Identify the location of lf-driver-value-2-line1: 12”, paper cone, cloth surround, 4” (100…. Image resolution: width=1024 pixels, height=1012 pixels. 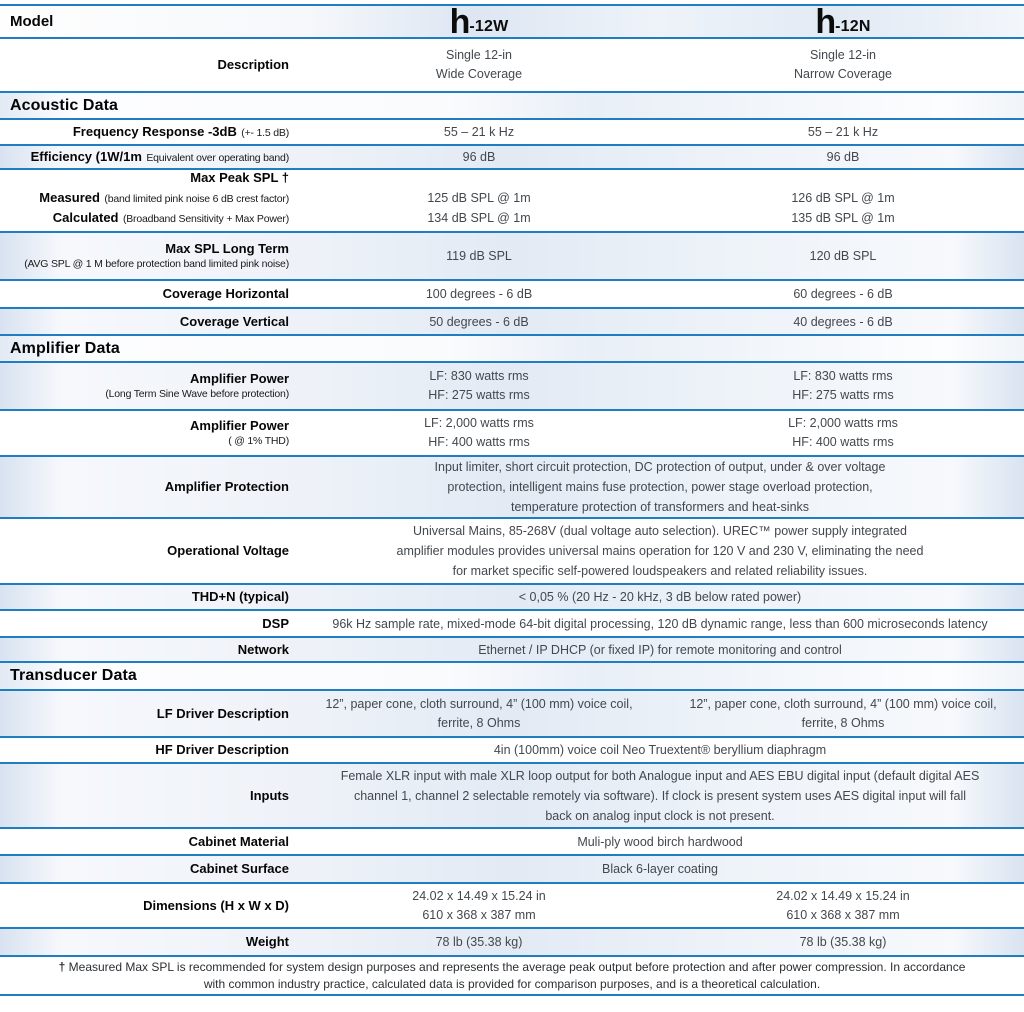
(843, 703).